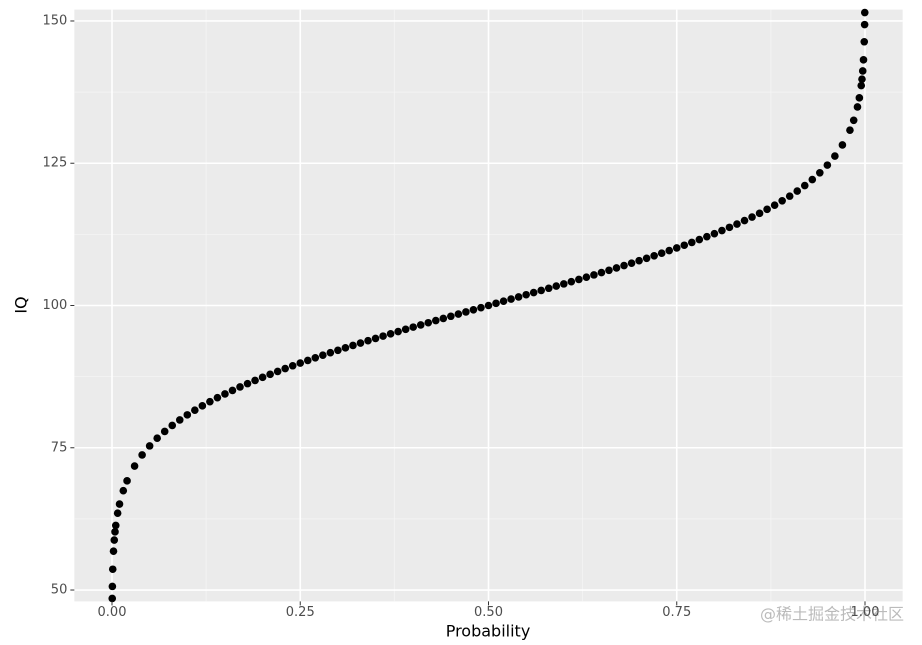 This screenshot has width=922, height=645. I want to click on x-axis-title: Probability, so click(488, 631).